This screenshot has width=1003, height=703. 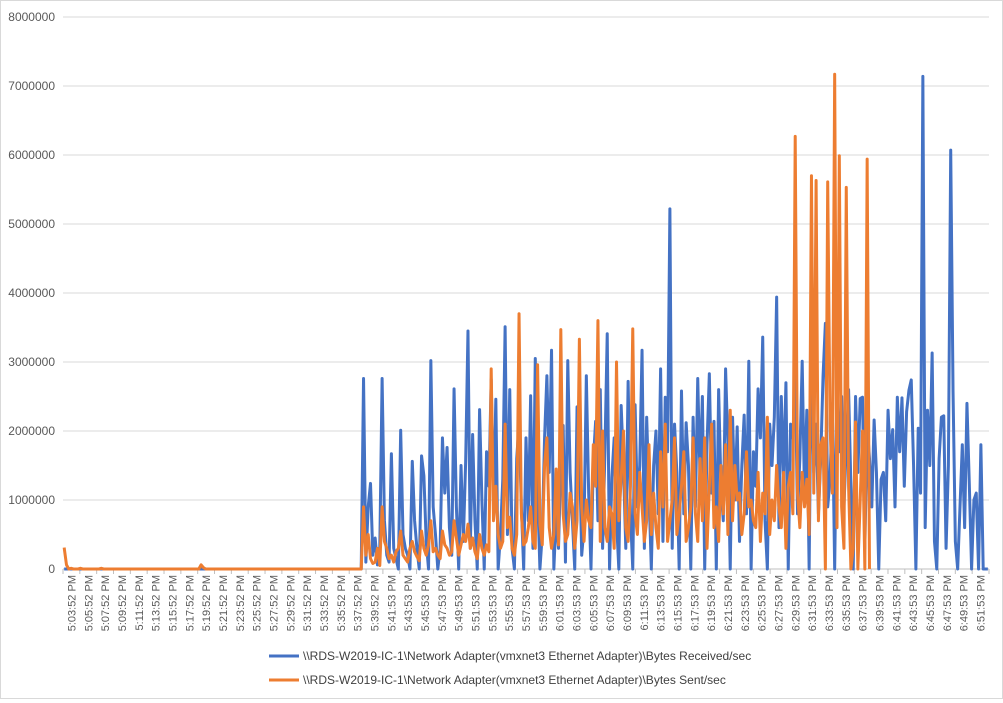 What do you see at coordinates (763, 603) in the screenshot?
I see `x-tick-label: 6:25:53 PM` at bounding box center [763, 603].